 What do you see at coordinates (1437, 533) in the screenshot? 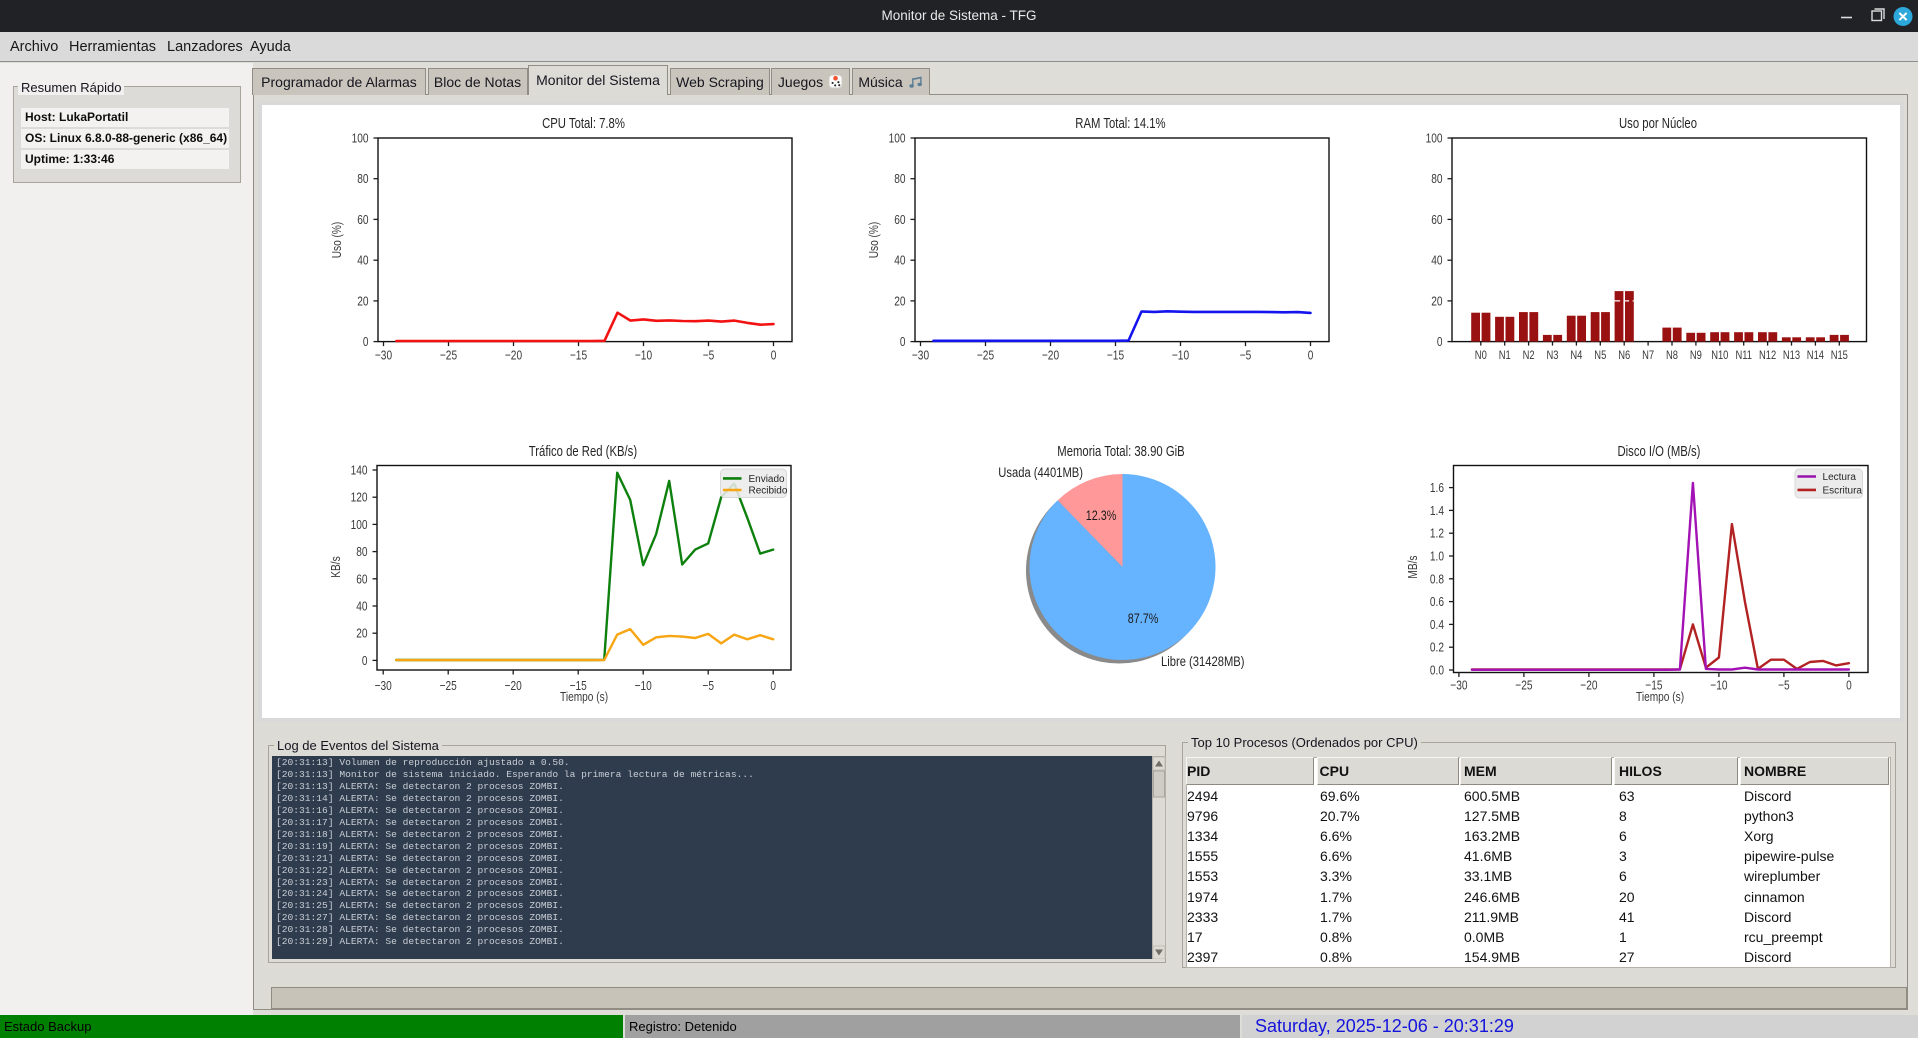
I see `svg-text: 1.2` at bounding box center [1437, 533].